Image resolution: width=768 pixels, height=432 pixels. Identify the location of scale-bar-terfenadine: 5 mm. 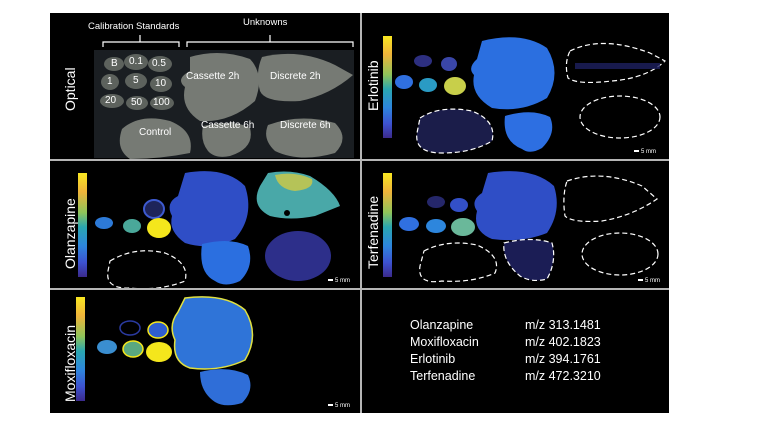
(649, 281).